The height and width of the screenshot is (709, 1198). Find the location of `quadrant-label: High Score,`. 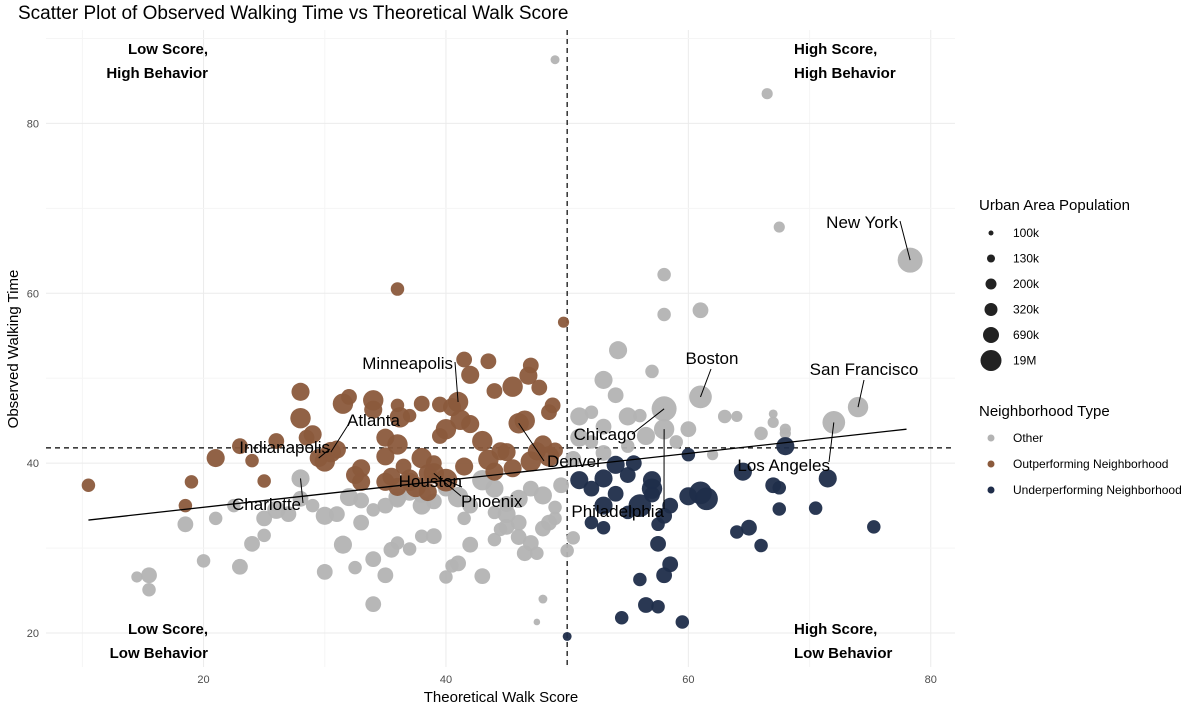

quadrant-label: High Score, is located at coordinates (835, 49).